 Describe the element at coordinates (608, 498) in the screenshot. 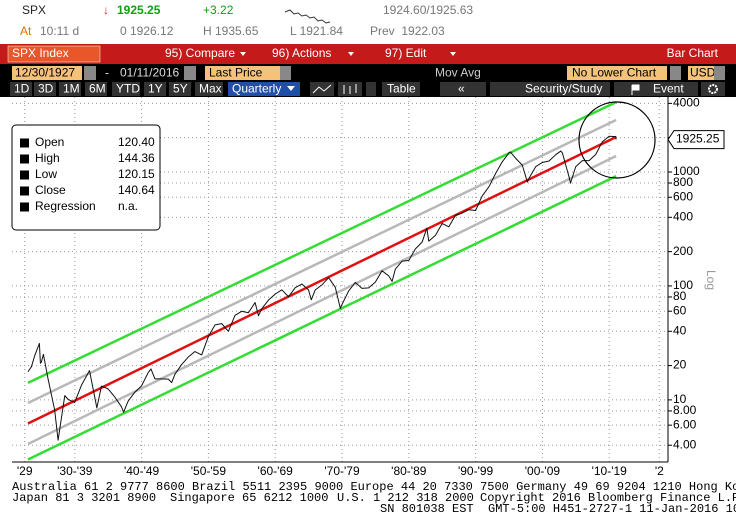

I see `footer-line: Copyright 2016 Bloomberg Finance L.P.` at that location.